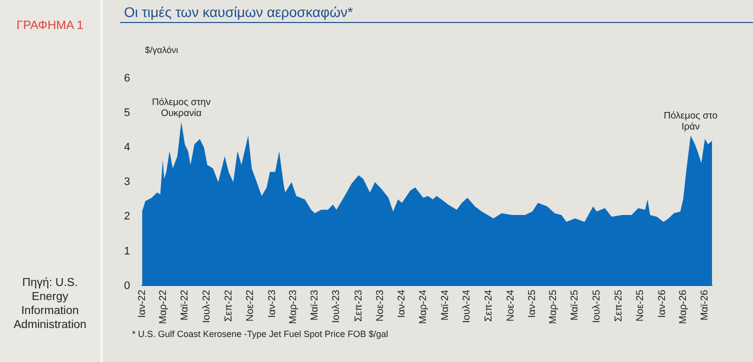  Describe the element at coordinates (691, 121) in the screenshot. I see `annotation: Πόλεμος στο Ιράν` at that location.